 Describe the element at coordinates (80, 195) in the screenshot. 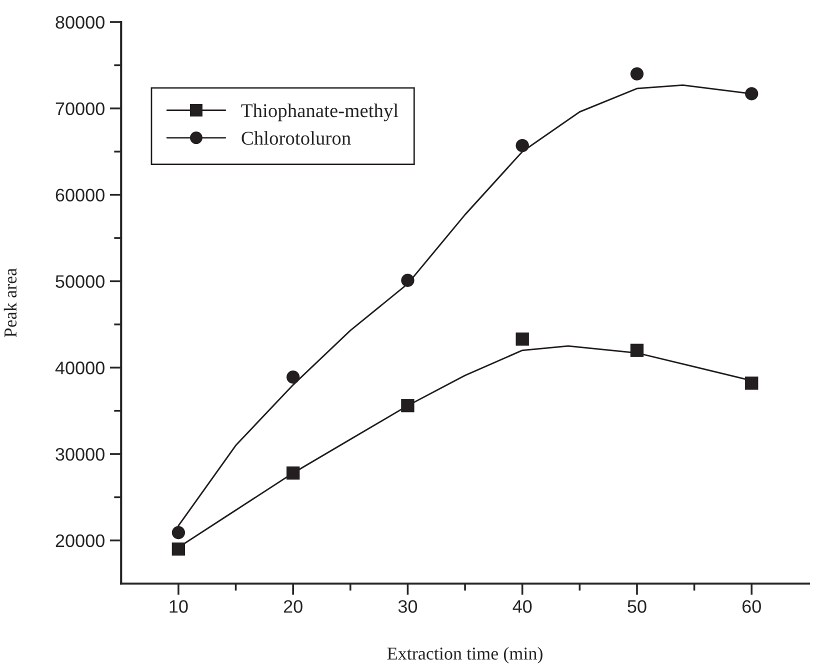

I see `y-tick-label: 60000` at that location.